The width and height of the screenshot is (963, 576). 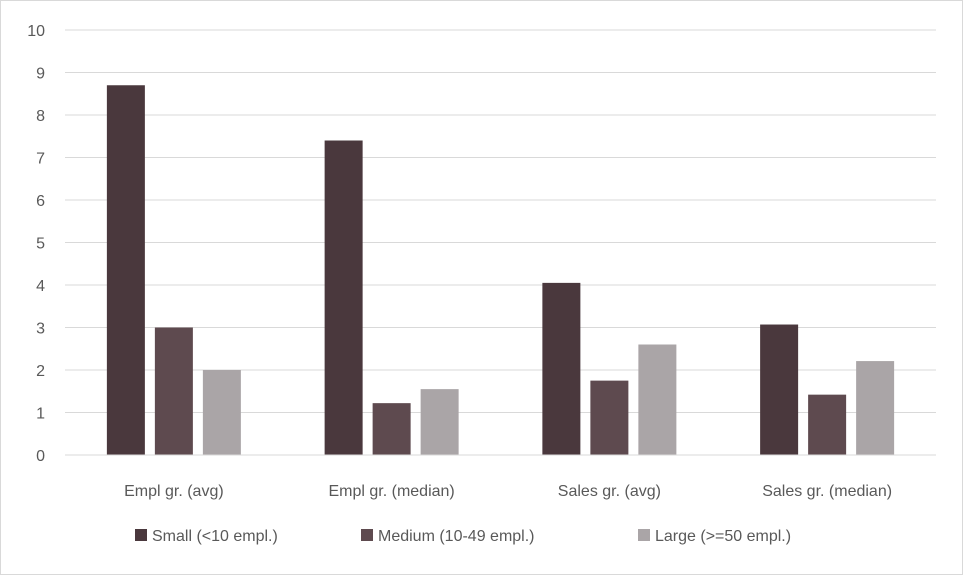 What do you see at coordinates (215, 536) in the screenshot?
I see `legend-label: Small (<10 empl.)` at bounding box center [215, 536].